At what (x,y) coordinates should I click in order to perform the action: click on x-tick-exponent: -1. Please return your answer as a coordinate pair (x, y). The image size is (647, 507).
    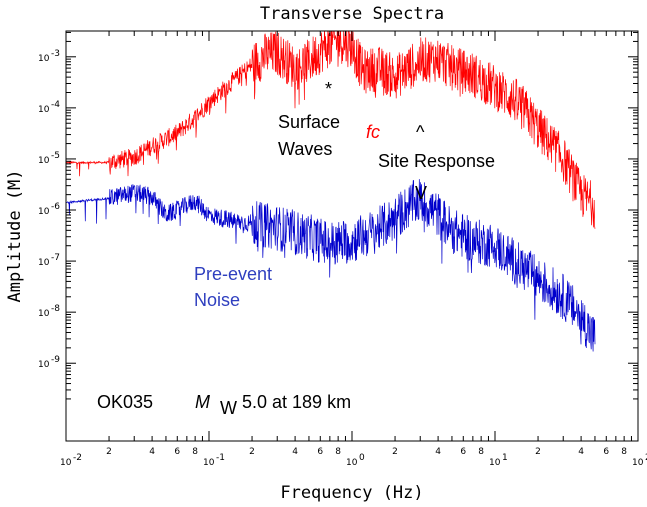
    Looking at the image, I should click on (220, 458).